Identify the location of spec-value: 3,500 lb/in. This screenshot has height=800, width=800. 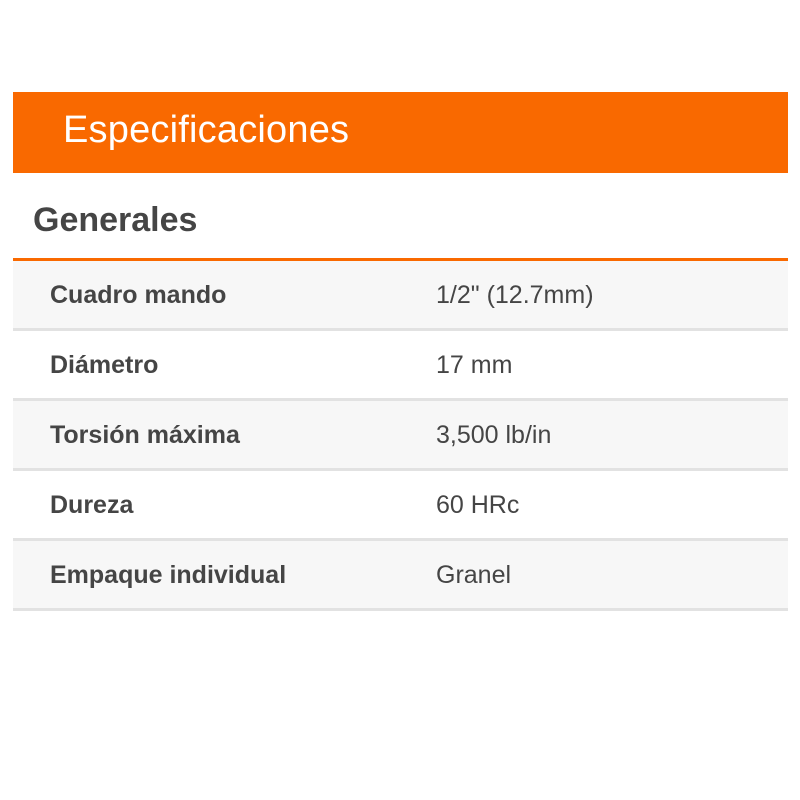
(494, 435).